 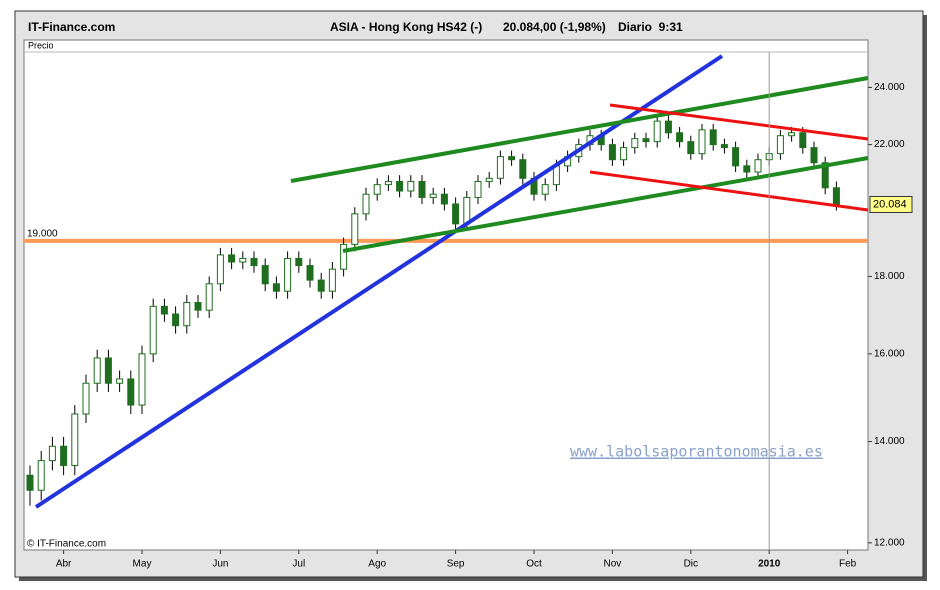 What do you see at coordinates (41, 45) in the screenshot?
I see `panel-label: Precio` at bounding box center [41, 45].